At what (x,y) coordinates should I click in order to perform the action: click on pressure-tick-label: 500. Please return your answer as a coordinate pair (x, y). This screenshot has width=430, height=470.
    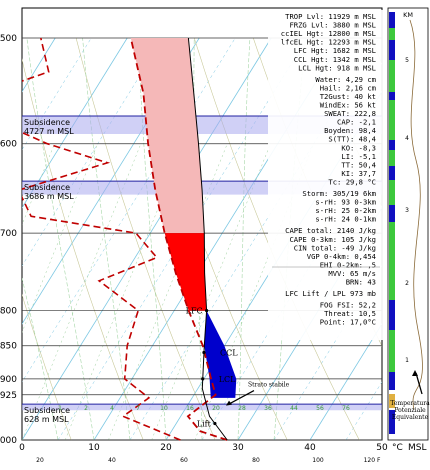
    Looking at the image, I should click on (8, 39).